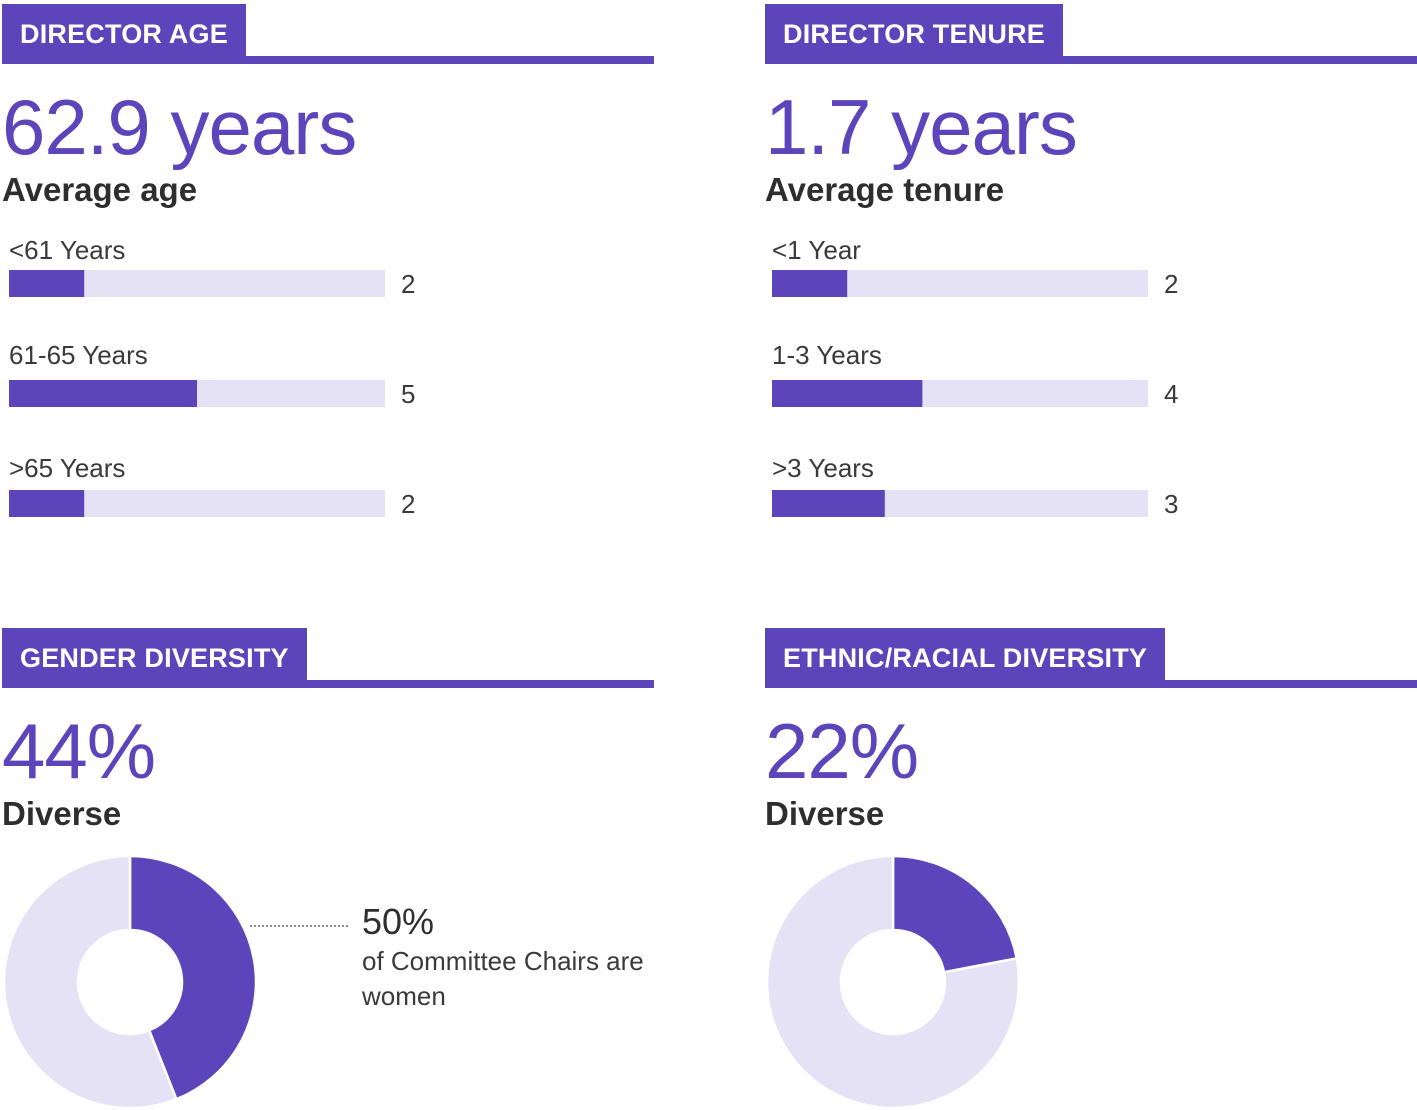 The image size is (1417, 1110). I want to click on category-label-65-years: >65 Years, so click(67, 468).